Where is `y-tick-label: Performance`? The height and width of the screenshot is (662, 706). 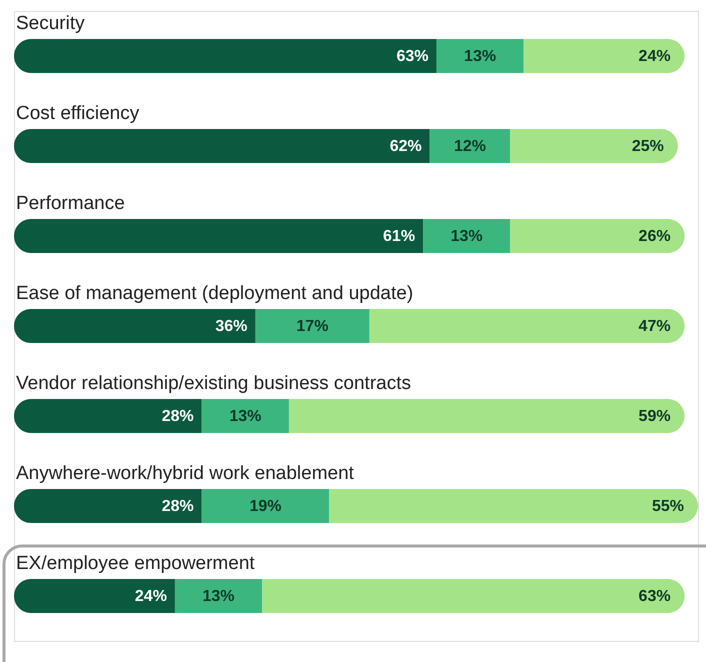 y-tick-label: Performance is located at coordinates (70, 203).